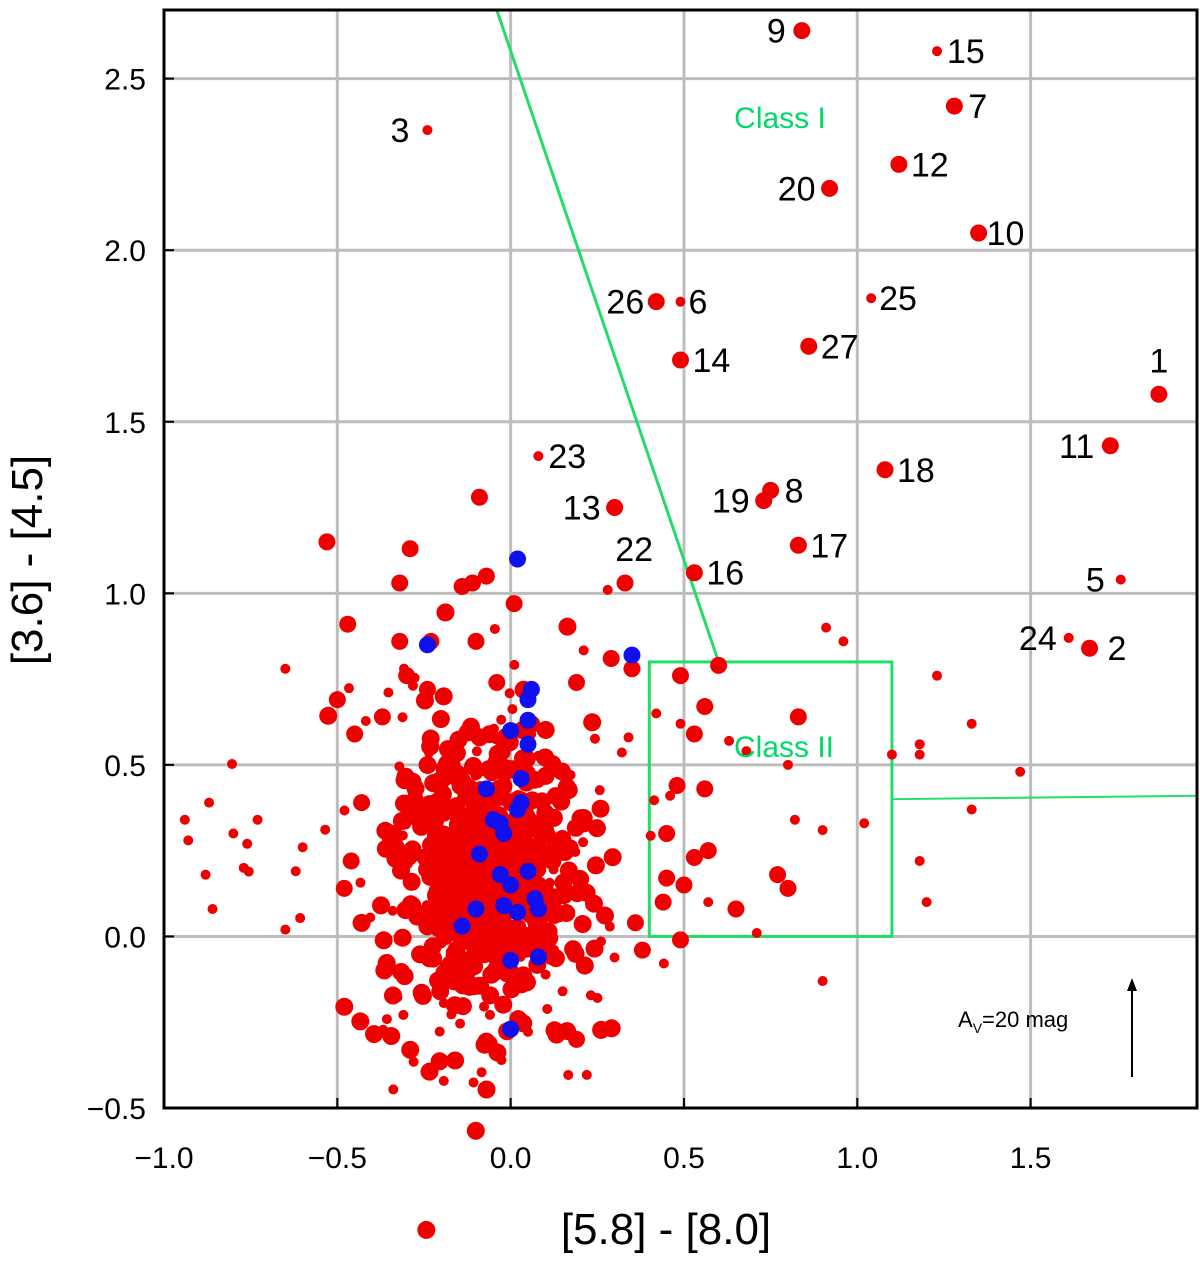 The width and height of the screenshot is (1200, 1262). What do you see at coordinates (634, 550) in the screenshot?
I see `source-number-label: 22` at bounding box center [634, 550].